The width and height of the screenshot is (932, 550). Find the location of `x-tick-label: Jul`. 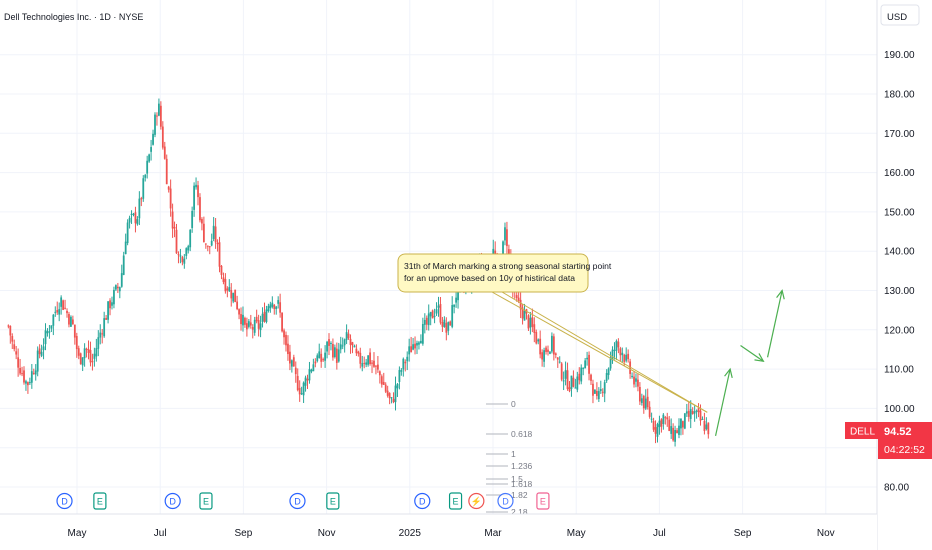

x-tick-label: Jul is located at coordinates (659, 533).